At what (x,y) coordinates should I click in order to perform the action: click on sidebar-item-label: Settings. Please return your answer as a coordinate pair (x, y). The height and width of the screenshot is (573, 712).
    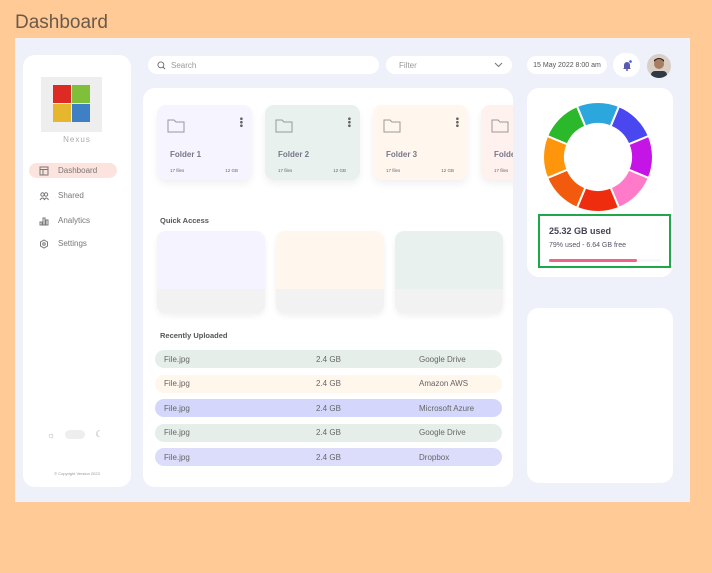
    Looking at the image, I should click on (72, 243).